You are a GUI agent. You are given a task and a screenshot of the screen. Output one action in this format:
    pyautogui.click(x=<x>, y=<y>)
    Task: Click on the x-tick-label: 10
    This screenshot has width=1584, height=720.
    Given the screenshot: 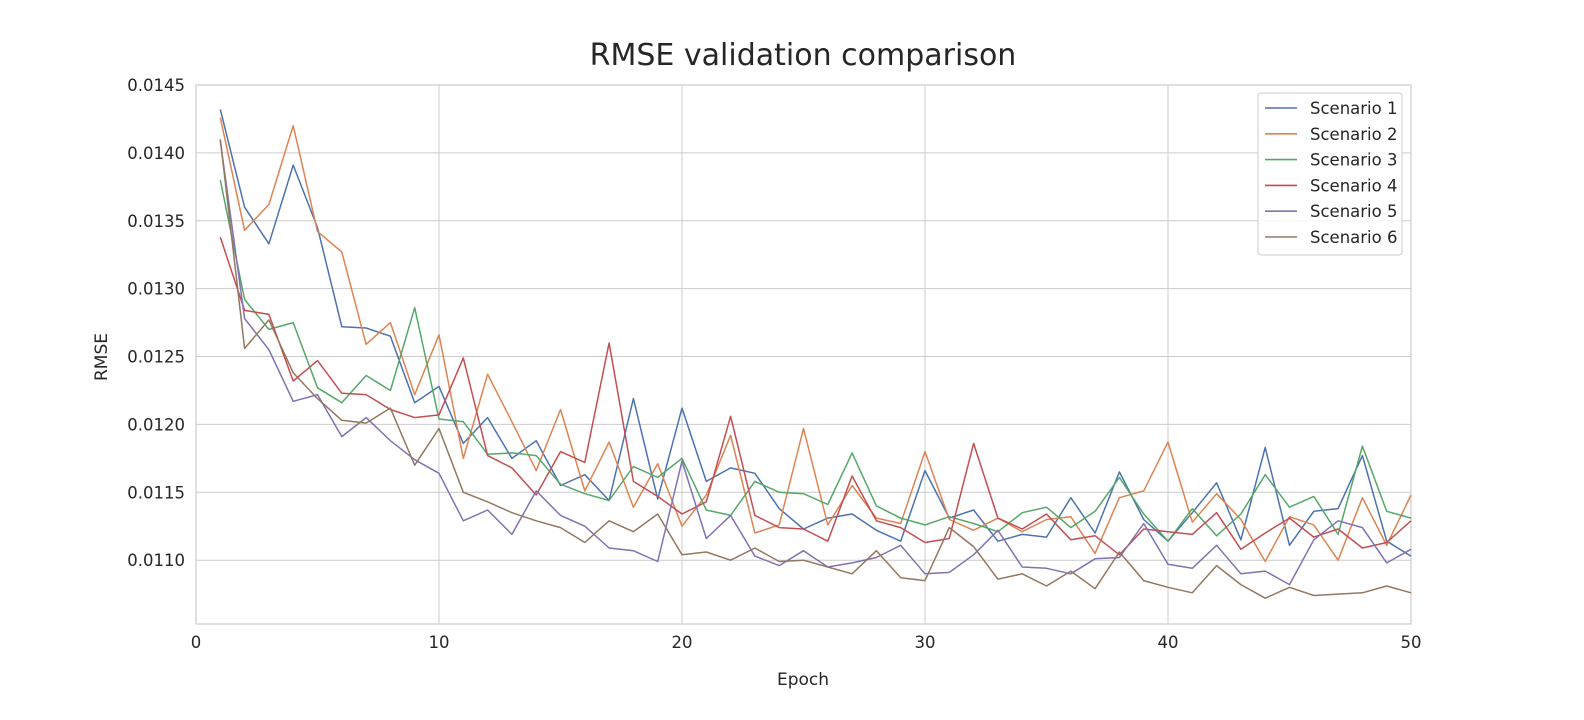 What is the action you would take?
    pyautogui.click(x=439, y=642)
    